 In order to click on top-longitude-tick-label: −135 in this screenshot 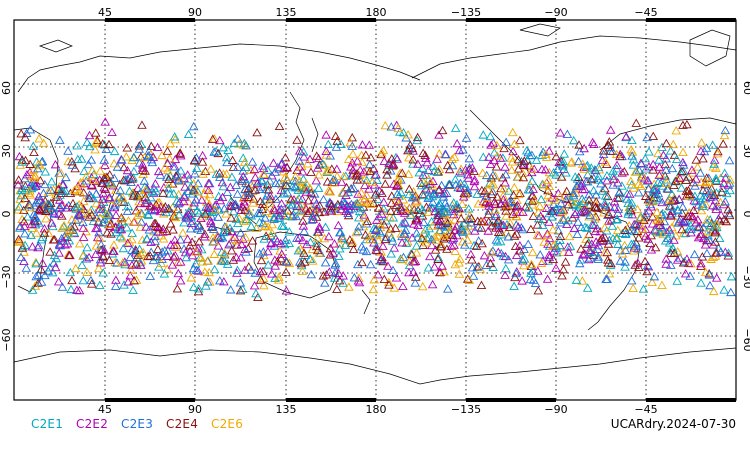, I will do `click(466, 12)`.